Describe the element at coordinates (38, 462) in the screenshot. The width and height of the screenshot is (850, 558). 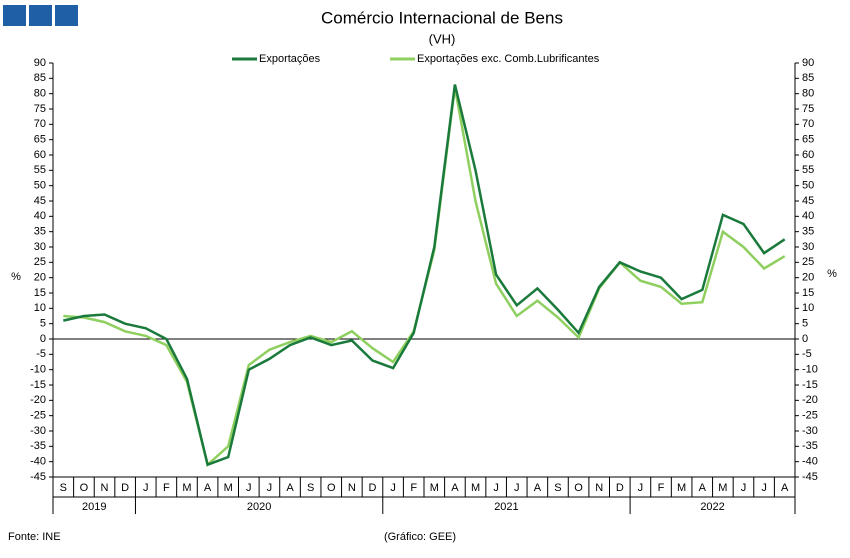
I see `y-tick-label: -40` at that location.